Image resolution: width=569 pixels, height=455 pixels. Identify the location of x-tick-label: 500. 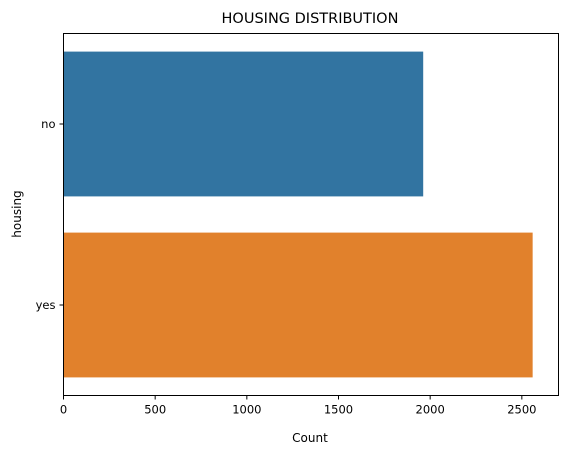
(155, 410).